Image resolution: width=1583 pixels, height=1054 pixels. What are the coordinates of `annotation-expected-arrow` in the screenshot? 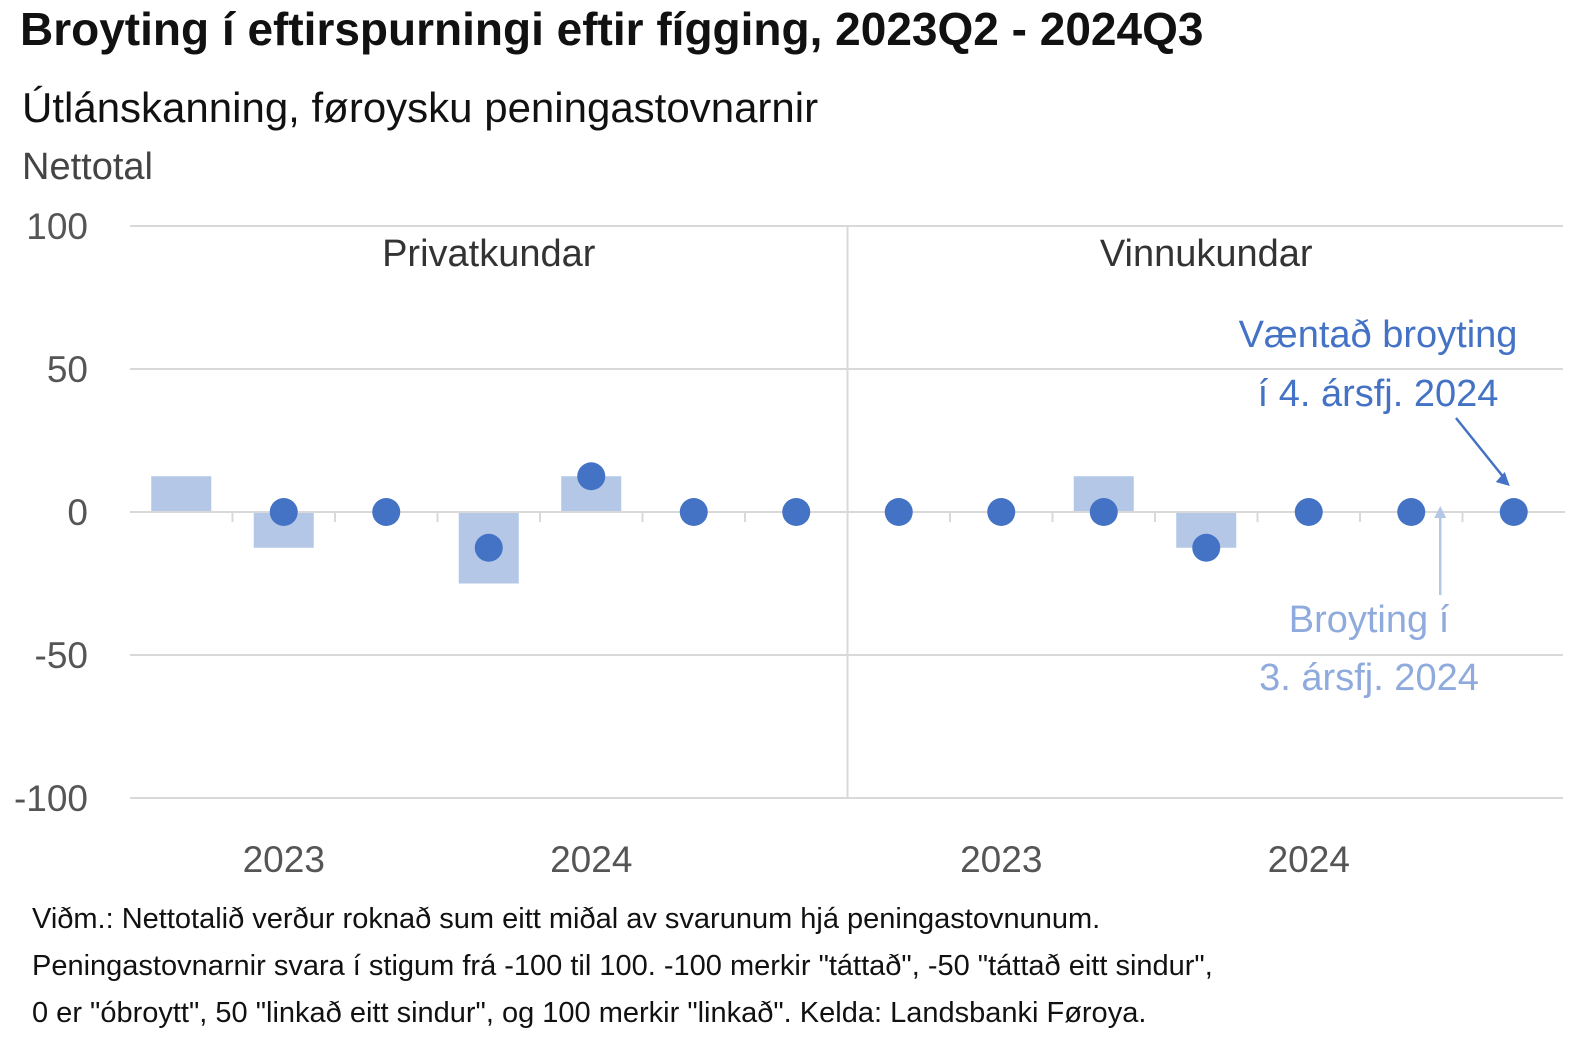 It's located at (1481, 449).